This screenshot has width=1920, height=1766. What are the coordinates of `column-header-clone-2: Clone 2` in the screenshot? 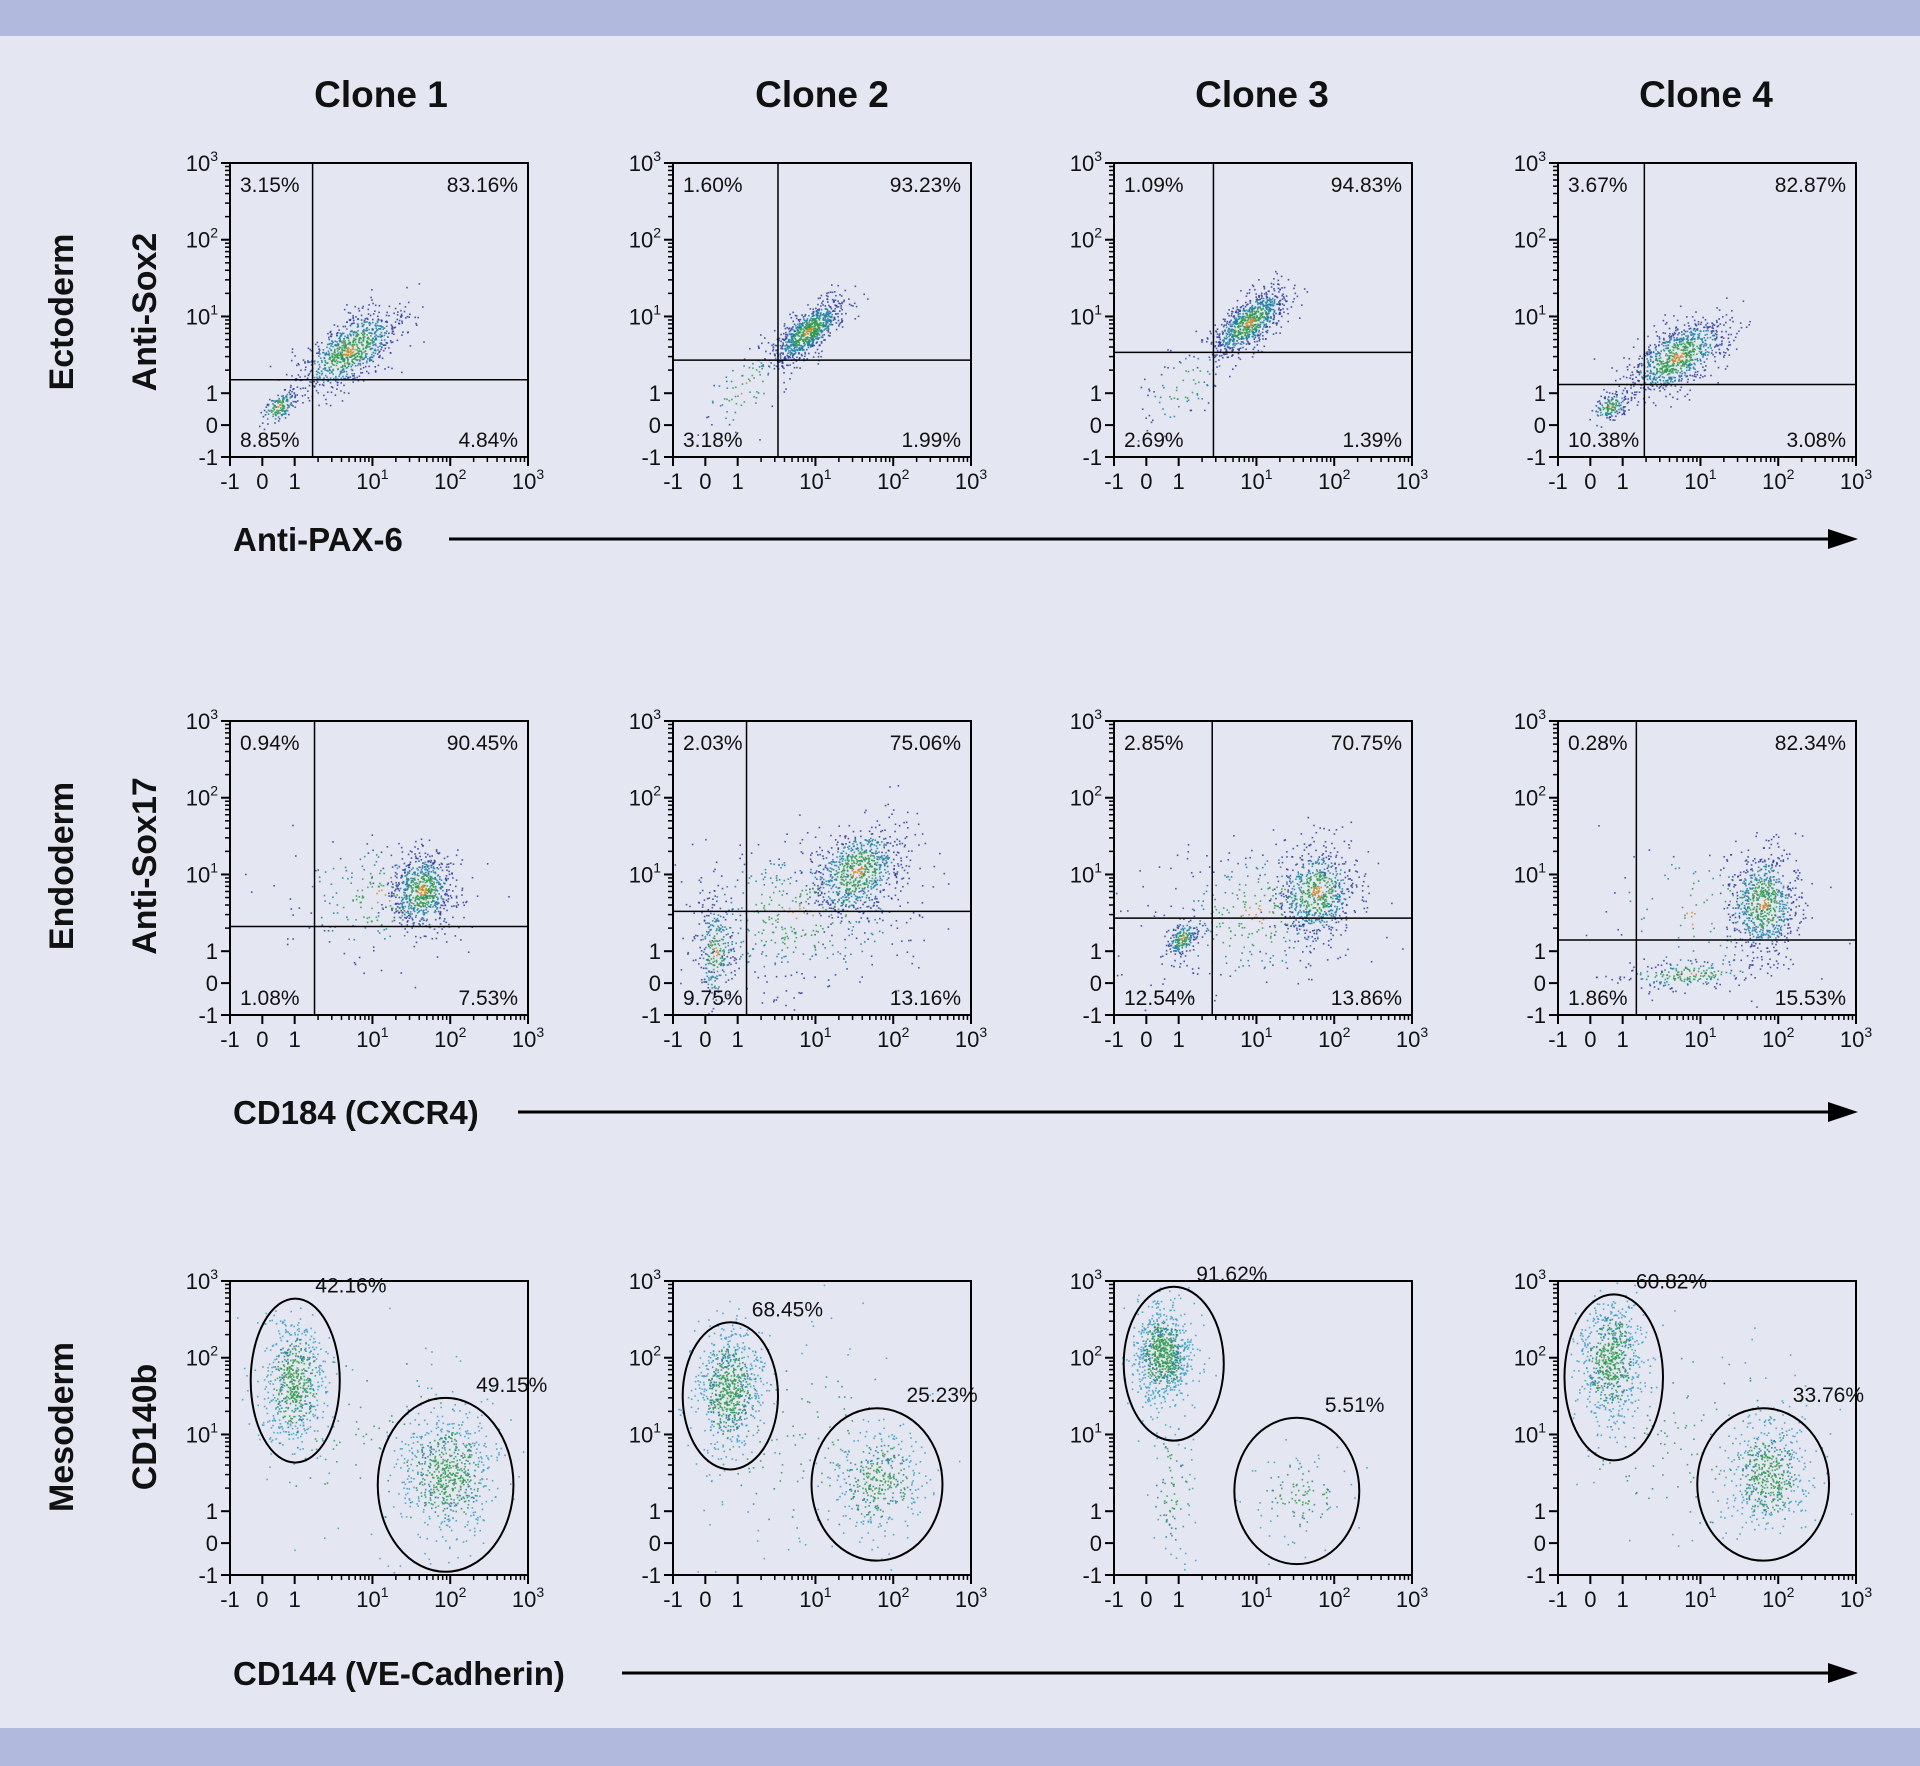 It's located at (822, 94).